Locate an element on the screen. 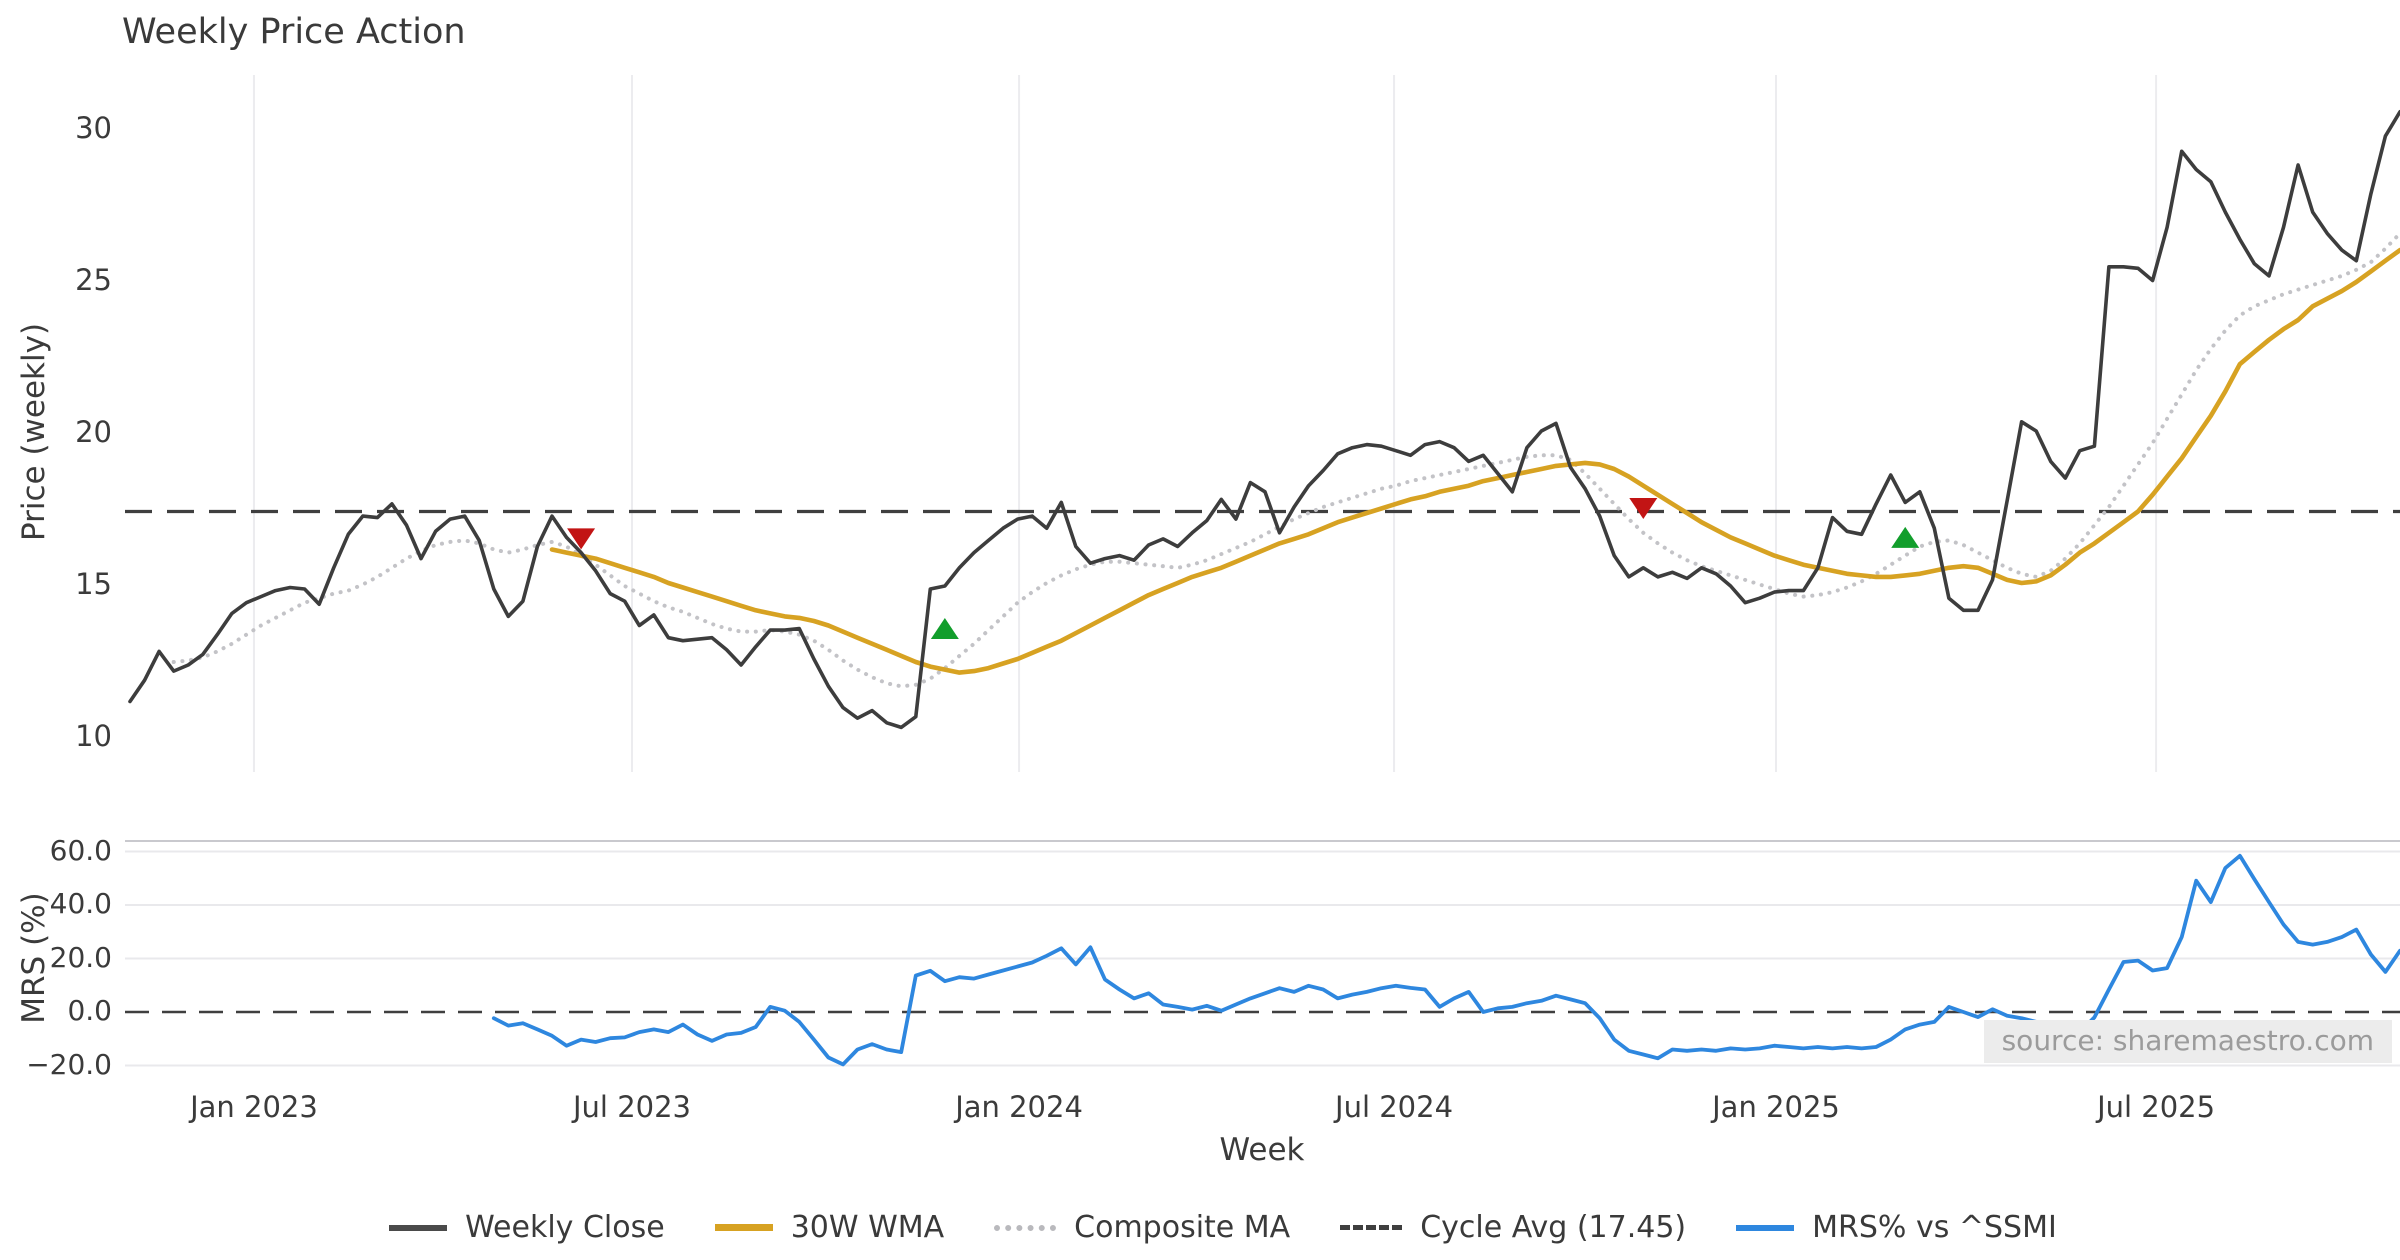 This screenshot has height=1260, width=2400. price-ytick-20: 20 is located at coordinates (93, 432).